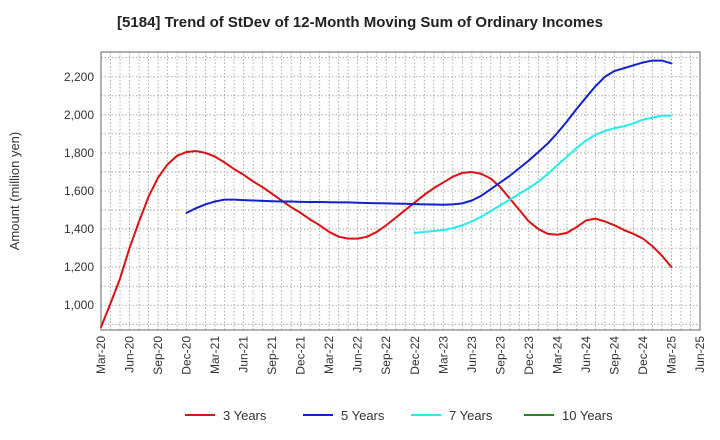 This screenshot has height=440, width=720. I want to click on legend-label: 5 Years, so click(363, 415).